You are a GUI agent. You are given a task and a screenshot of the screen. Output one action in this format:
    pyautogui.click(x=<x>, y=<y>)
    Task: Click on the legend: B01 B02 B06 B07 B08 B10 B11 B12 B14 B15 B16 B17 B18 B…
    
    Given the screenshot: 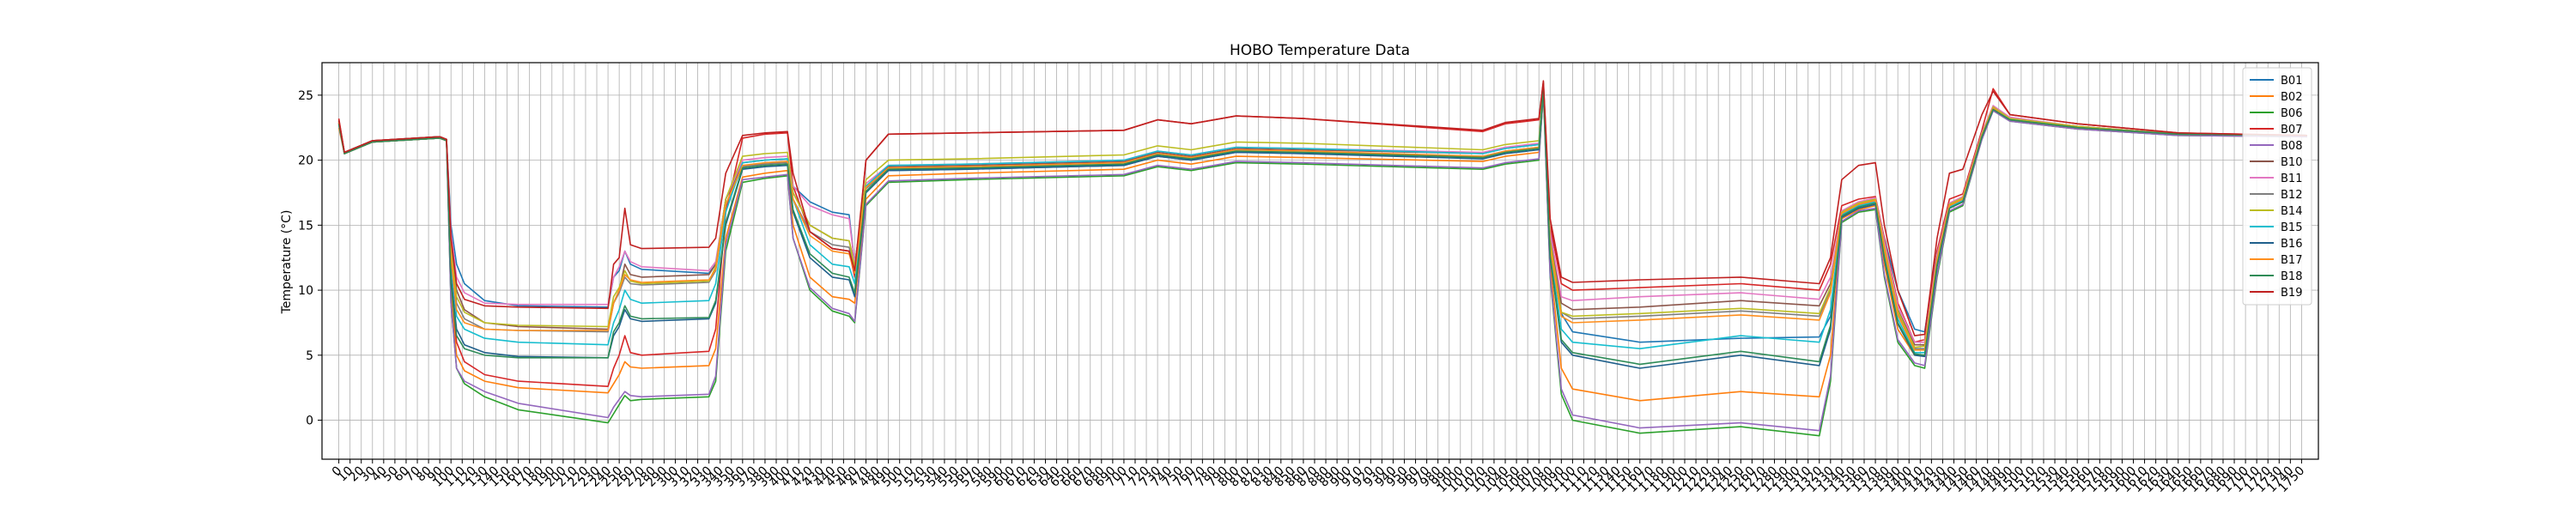 What is the action you would take?
    pyautogui.click(x=2277, y=186)
    